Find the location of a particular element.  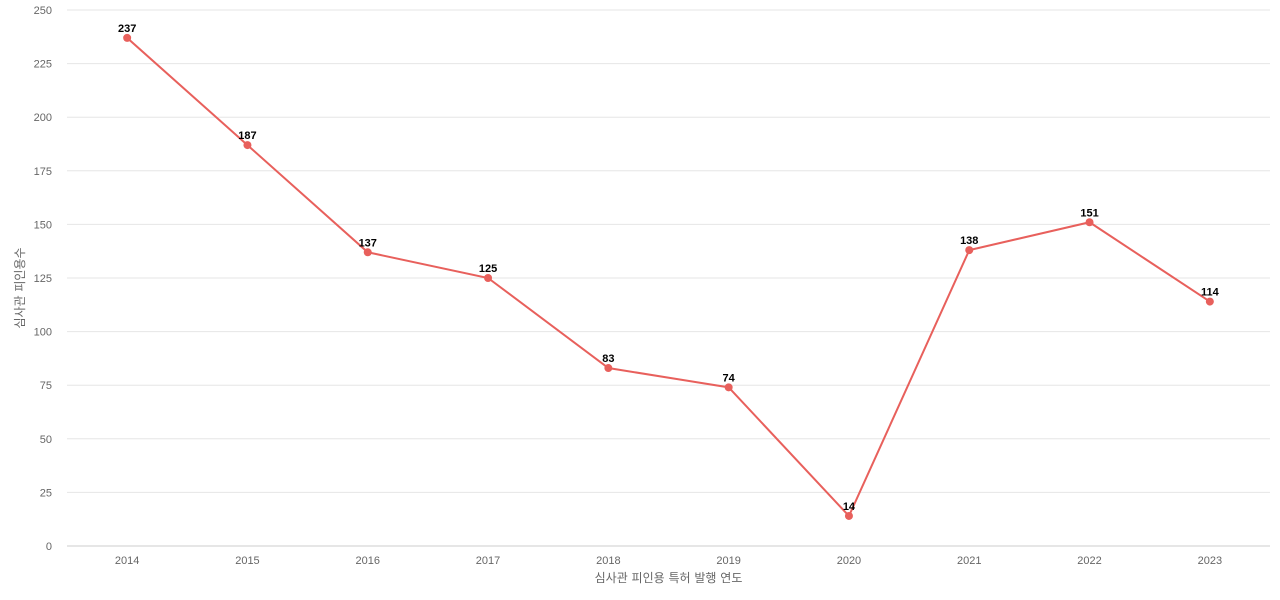

x-tick-label: 2021 is located at coordinates (969, 561).